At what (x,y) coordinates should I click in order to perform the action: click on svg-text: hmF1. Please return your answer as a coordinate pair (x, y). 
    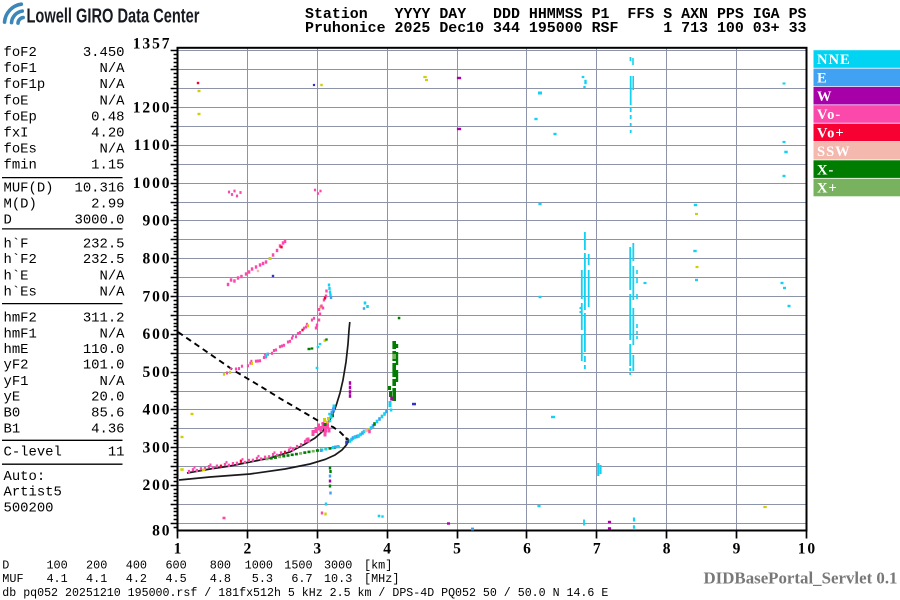
    Looking at the image, I should click on (20, 334).